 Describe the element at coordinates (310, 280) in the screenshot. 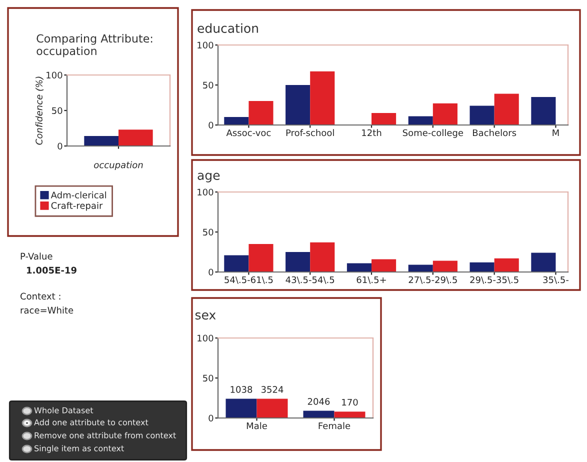

I see `x-tick-label: 43\.5-54\.5` at that location.